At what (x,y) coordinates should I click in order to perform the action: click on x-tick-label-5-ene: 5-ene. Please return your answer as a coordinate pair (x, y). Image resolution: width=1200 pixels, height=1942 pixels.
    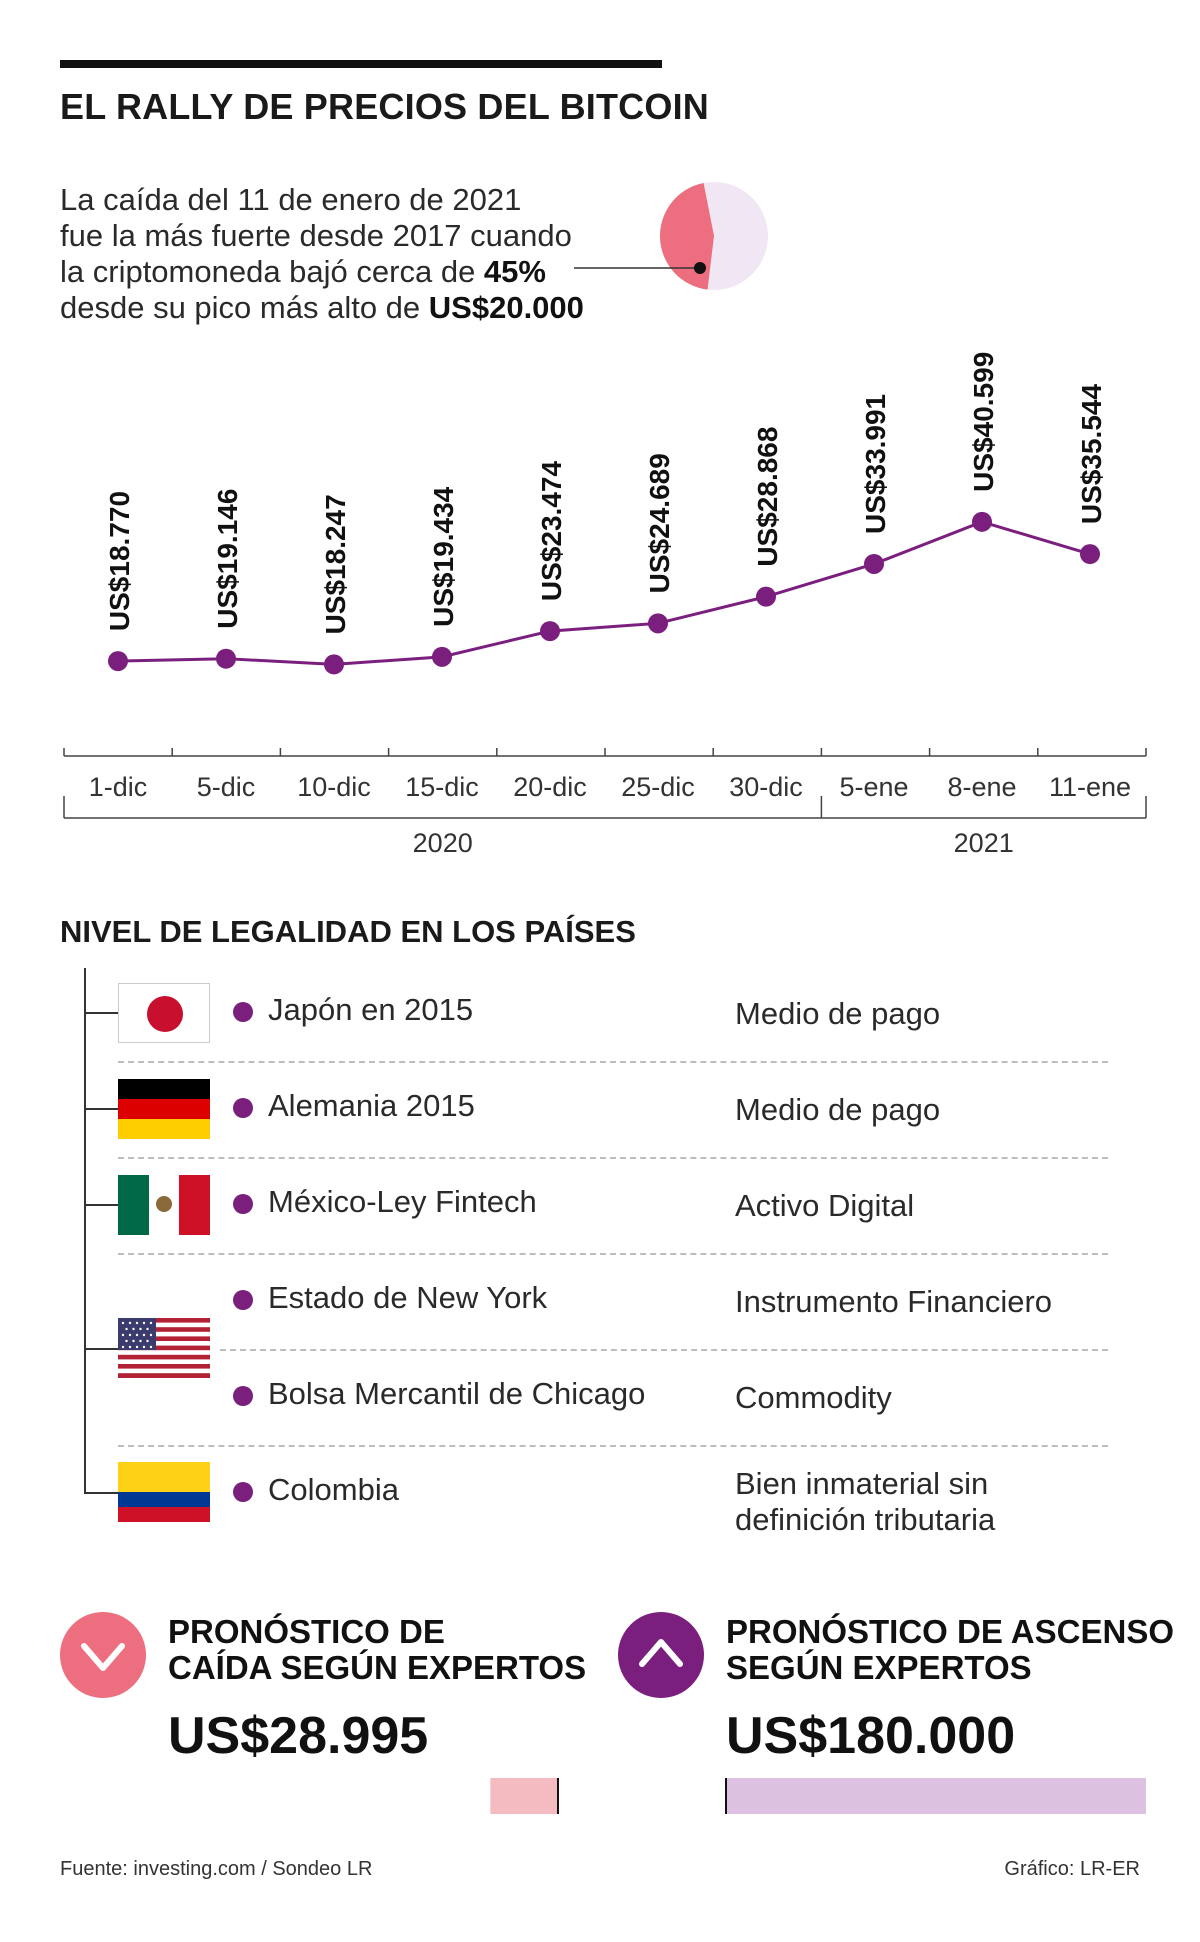
    Looking at the image, I should click on (873, 787).